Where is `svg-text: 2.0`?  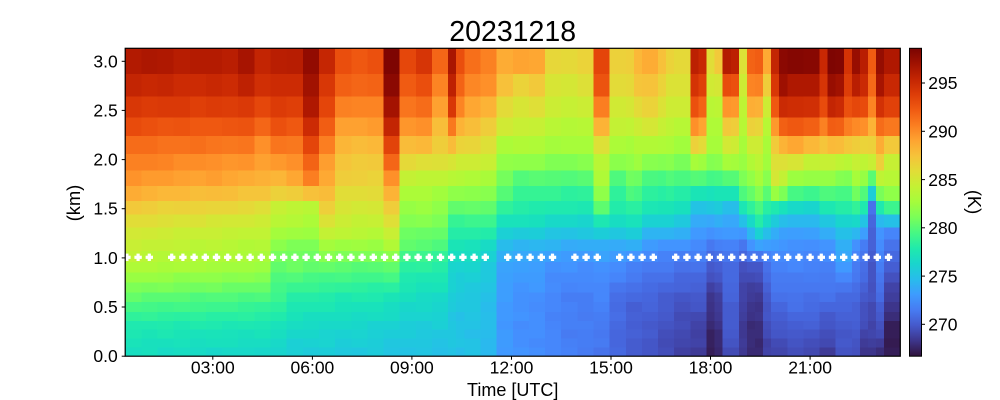
svg-text: 2.0 is located at coordinates (105, 160).